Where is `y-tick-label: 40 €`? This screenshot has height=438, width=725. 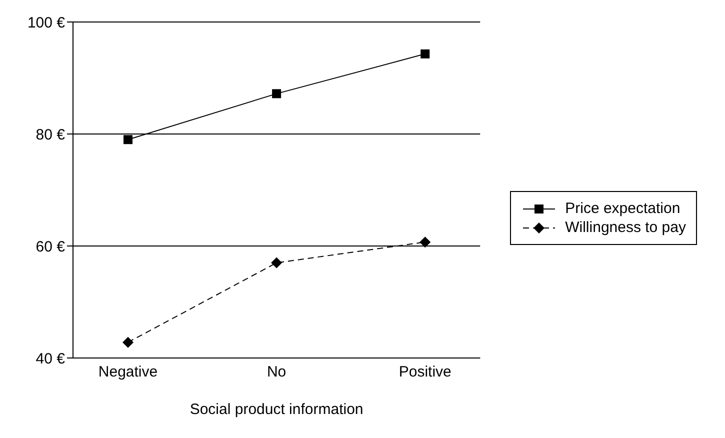
y-tick-label: 40 € is located at coordinates (51, 359).